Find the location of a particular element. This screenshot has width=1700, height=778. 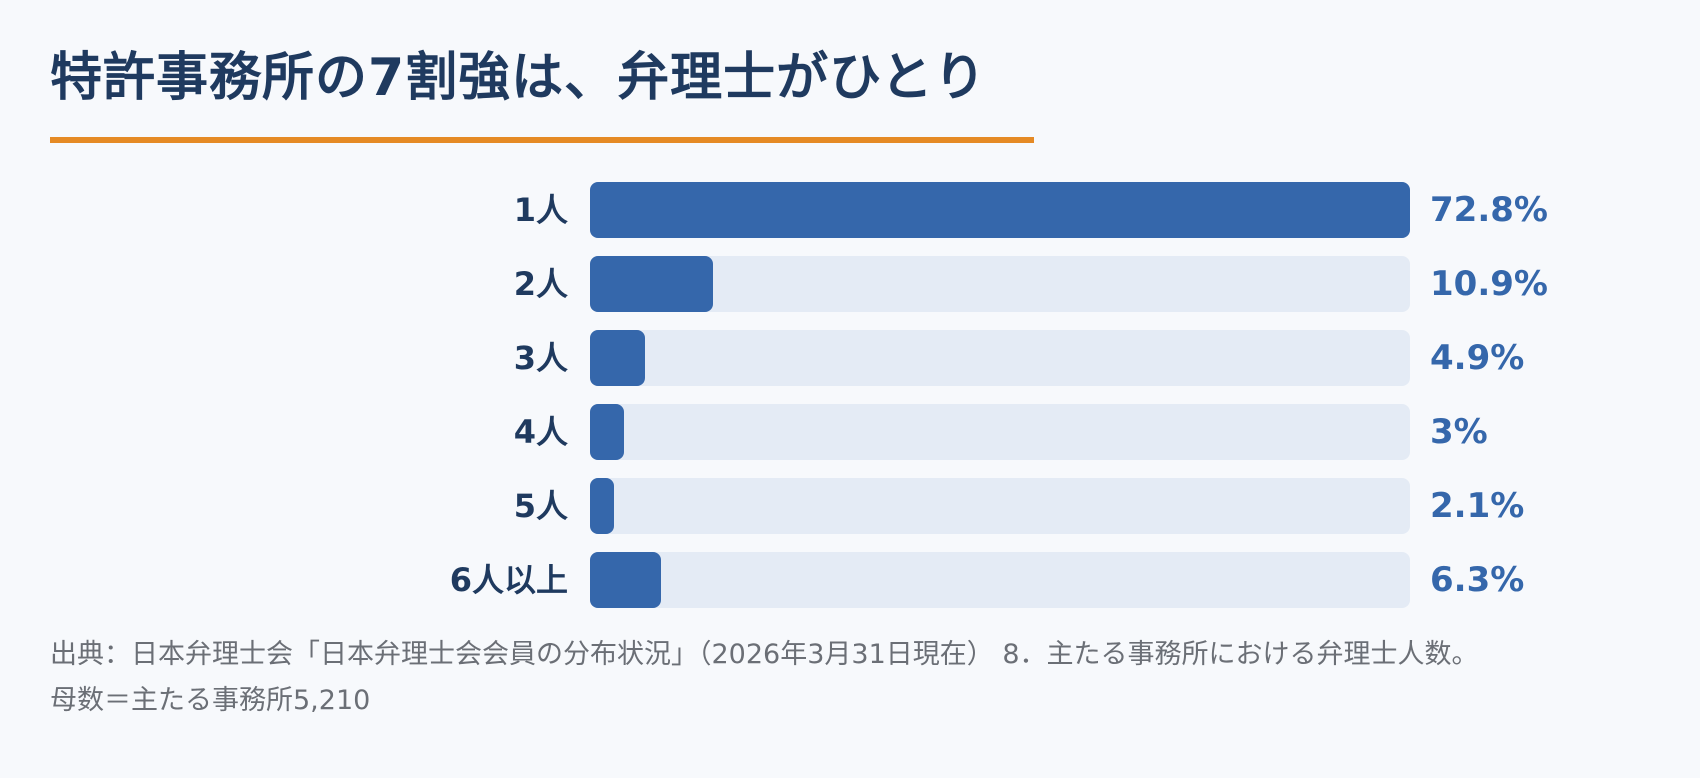

category-label: 4人 is located at coordinates (540, 432).